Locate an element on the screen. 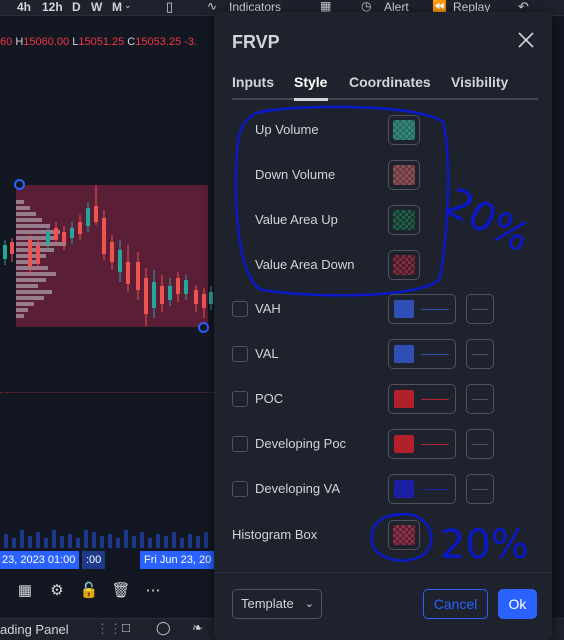 The image size is (564, 640). row-val: VAL is located at coordinates (382, 354).